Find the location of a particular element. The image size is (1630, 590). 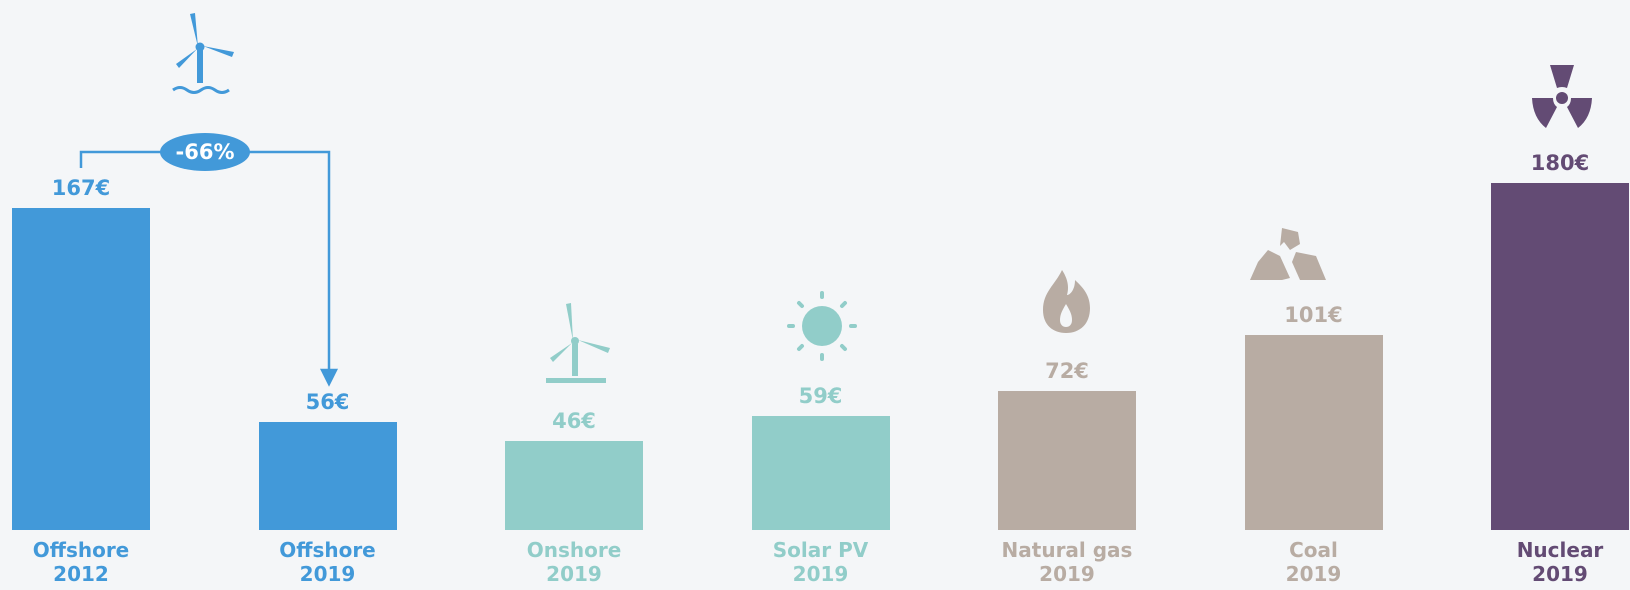

value-label: 46€ is located at coordinates (574, 421).